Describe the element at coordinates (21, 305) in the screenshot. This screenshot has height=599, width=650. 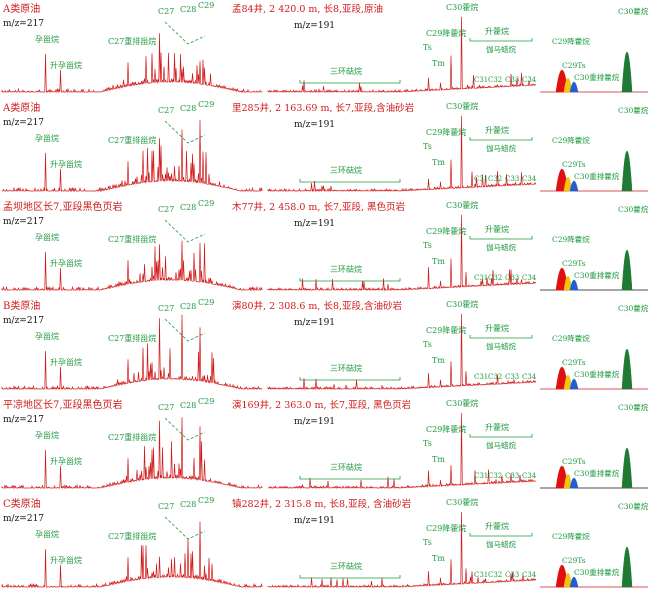
I see `category-label: B类原油` at that location.